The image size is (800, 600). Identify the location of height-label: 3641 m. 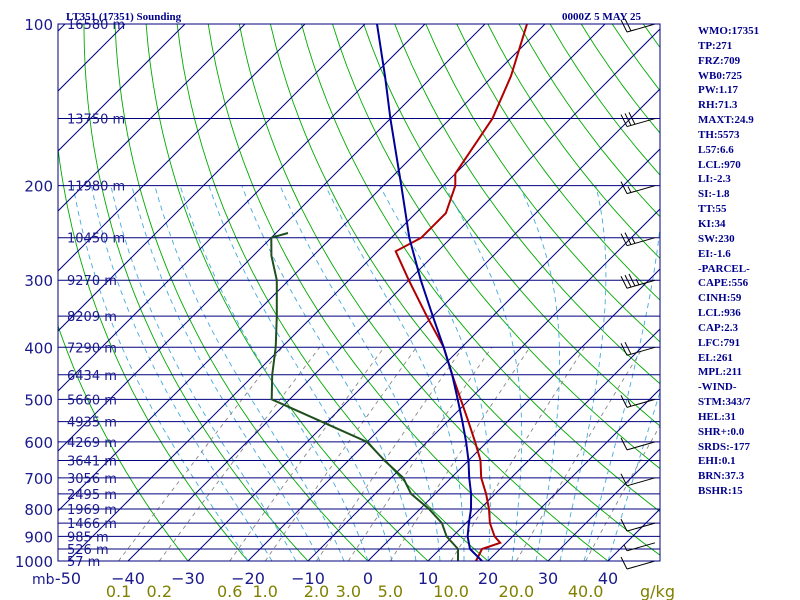
(92, 462).